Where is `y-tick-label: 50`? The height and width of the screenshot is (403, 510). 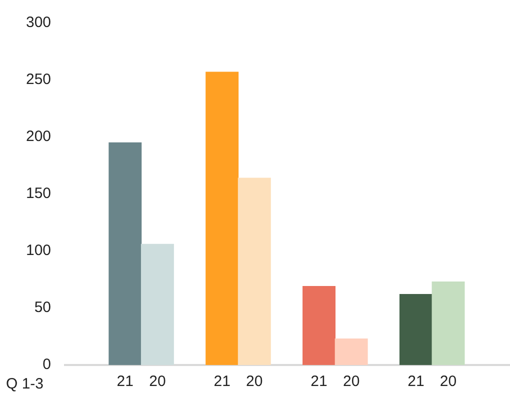 y-tick-label: 50 is located at coordinates (43, 307).